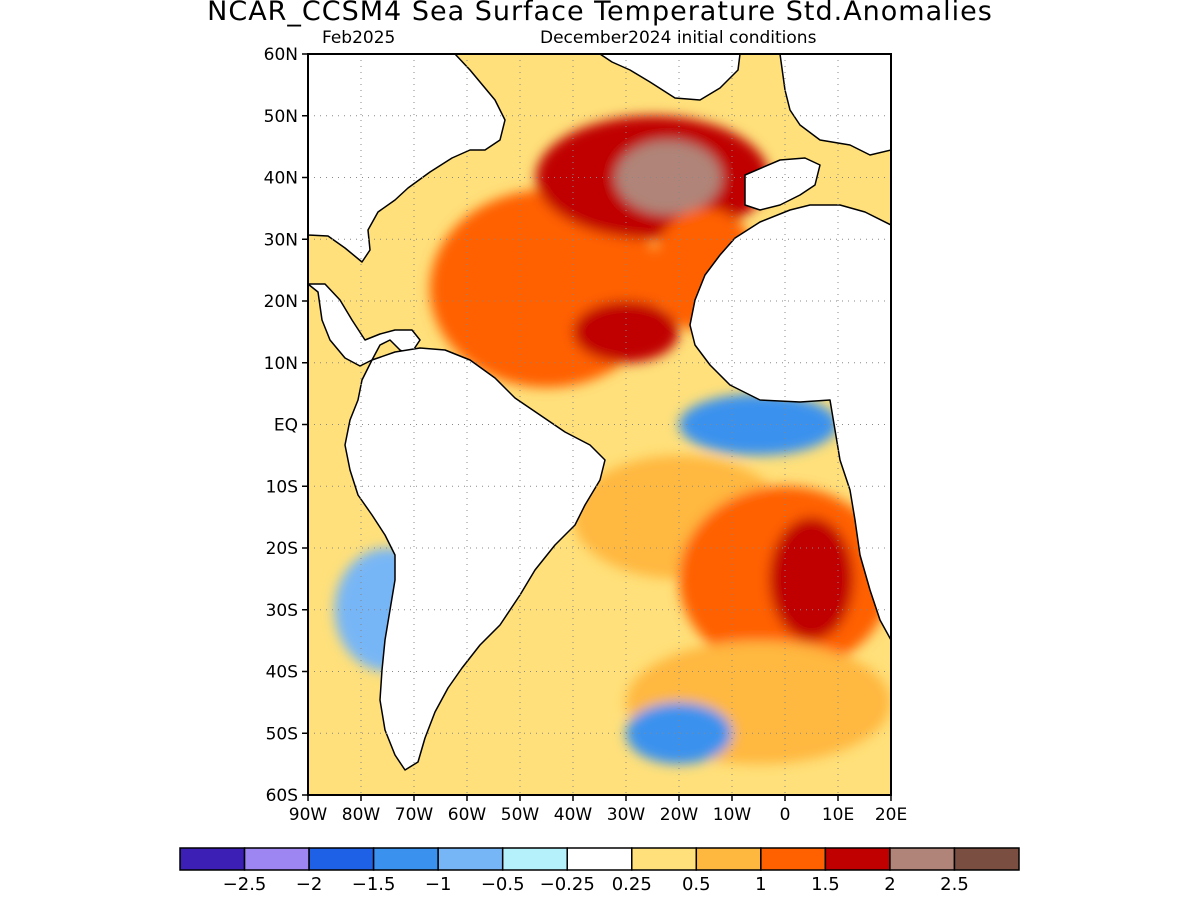  I want to click on latitude-ticks: 60N 50N 40N 30N 20N 10N EQ 10S 20S 30S 40S 50S 60S, so click(286, 425).